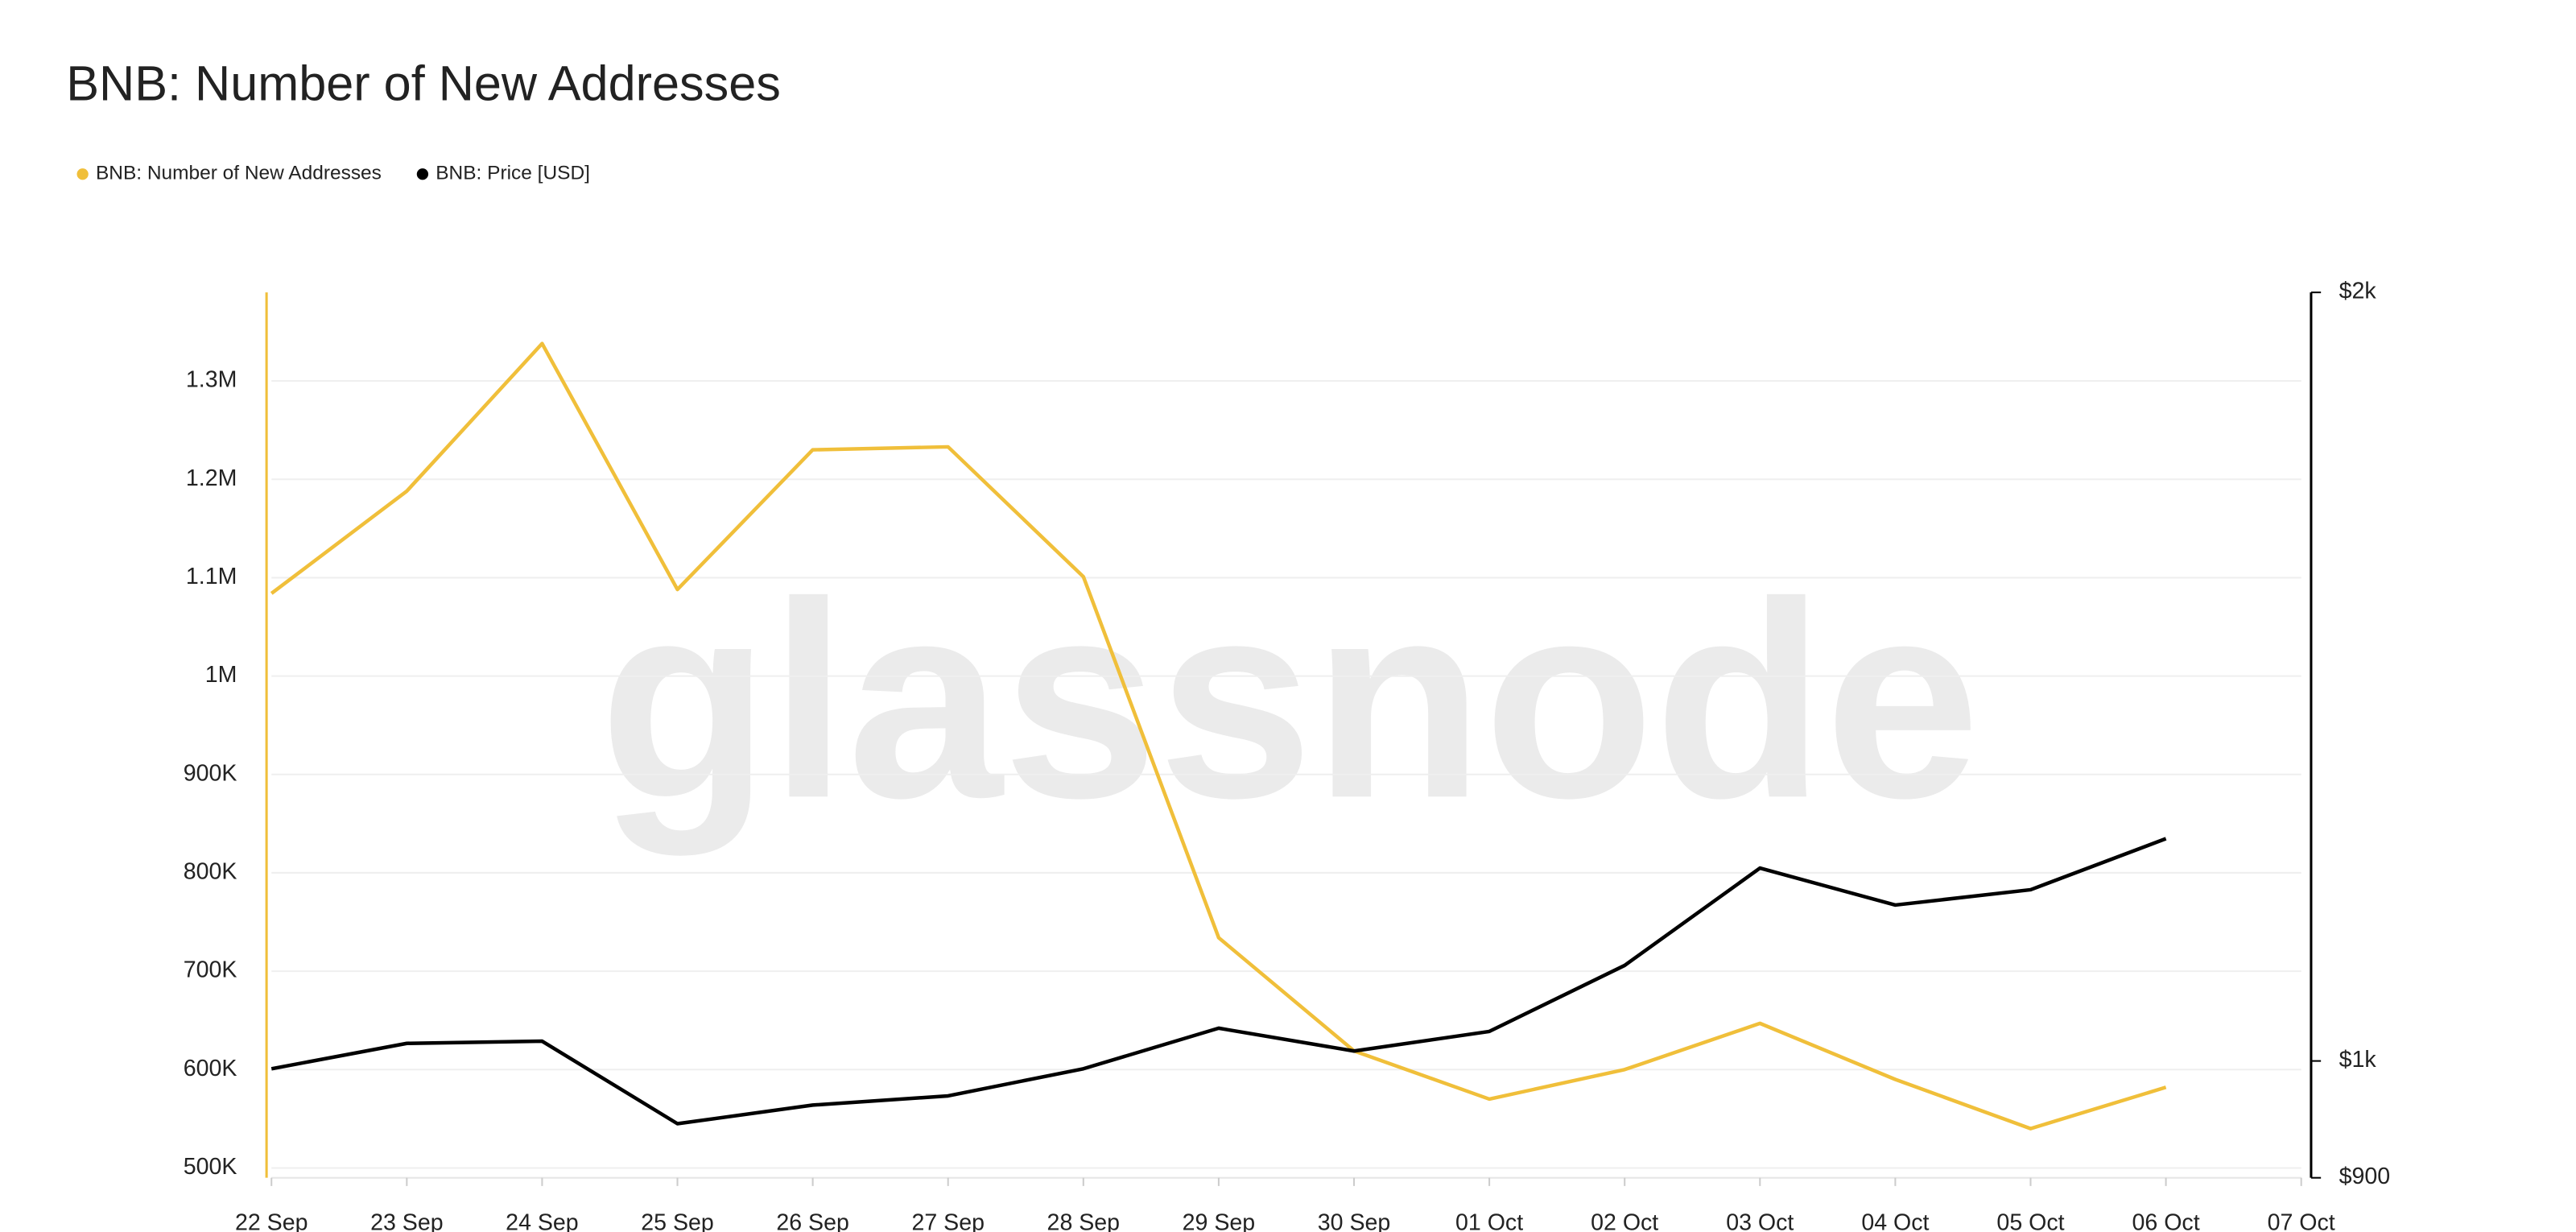  What do you see at coordinates (2358, 1060) in the screenshot?
I see `y2-tick-label: $1k` at bounding box center [2358, 1060].